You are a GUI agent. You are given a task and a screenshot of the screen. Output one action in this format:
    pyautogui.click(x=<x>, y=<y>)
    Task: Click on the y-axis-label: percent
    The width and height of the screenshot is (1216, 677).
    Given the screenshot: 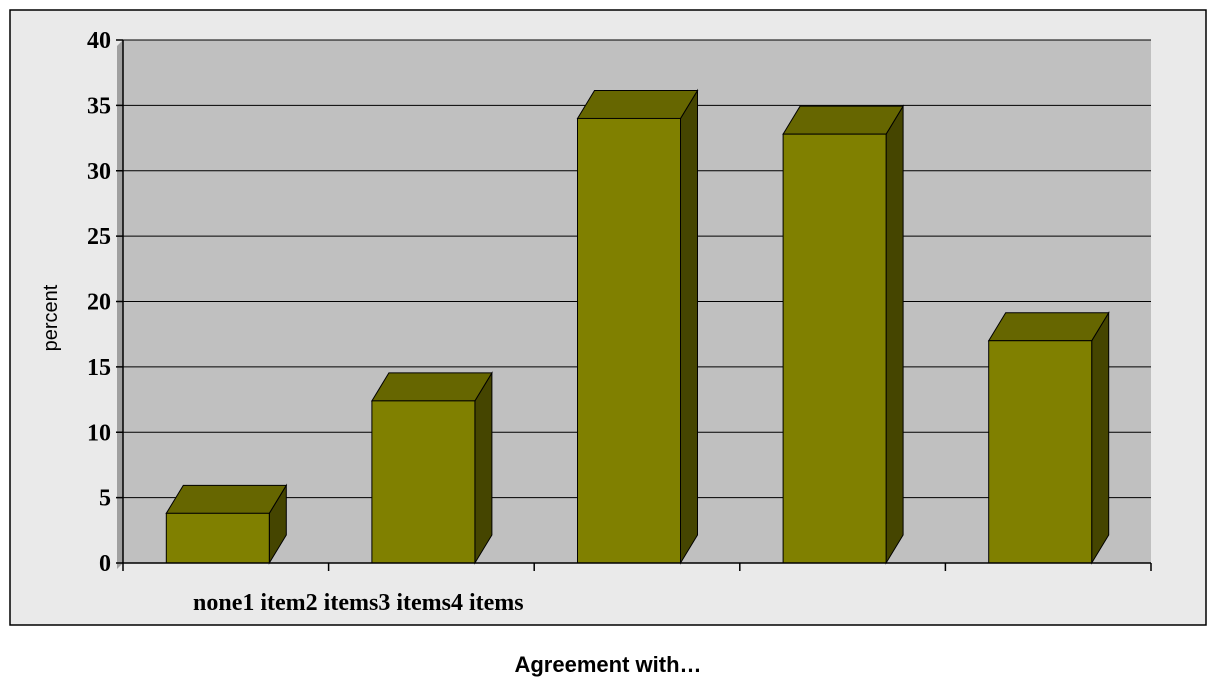 What is the action you would take?
    pyautogui.click(x=51, y=317)
    